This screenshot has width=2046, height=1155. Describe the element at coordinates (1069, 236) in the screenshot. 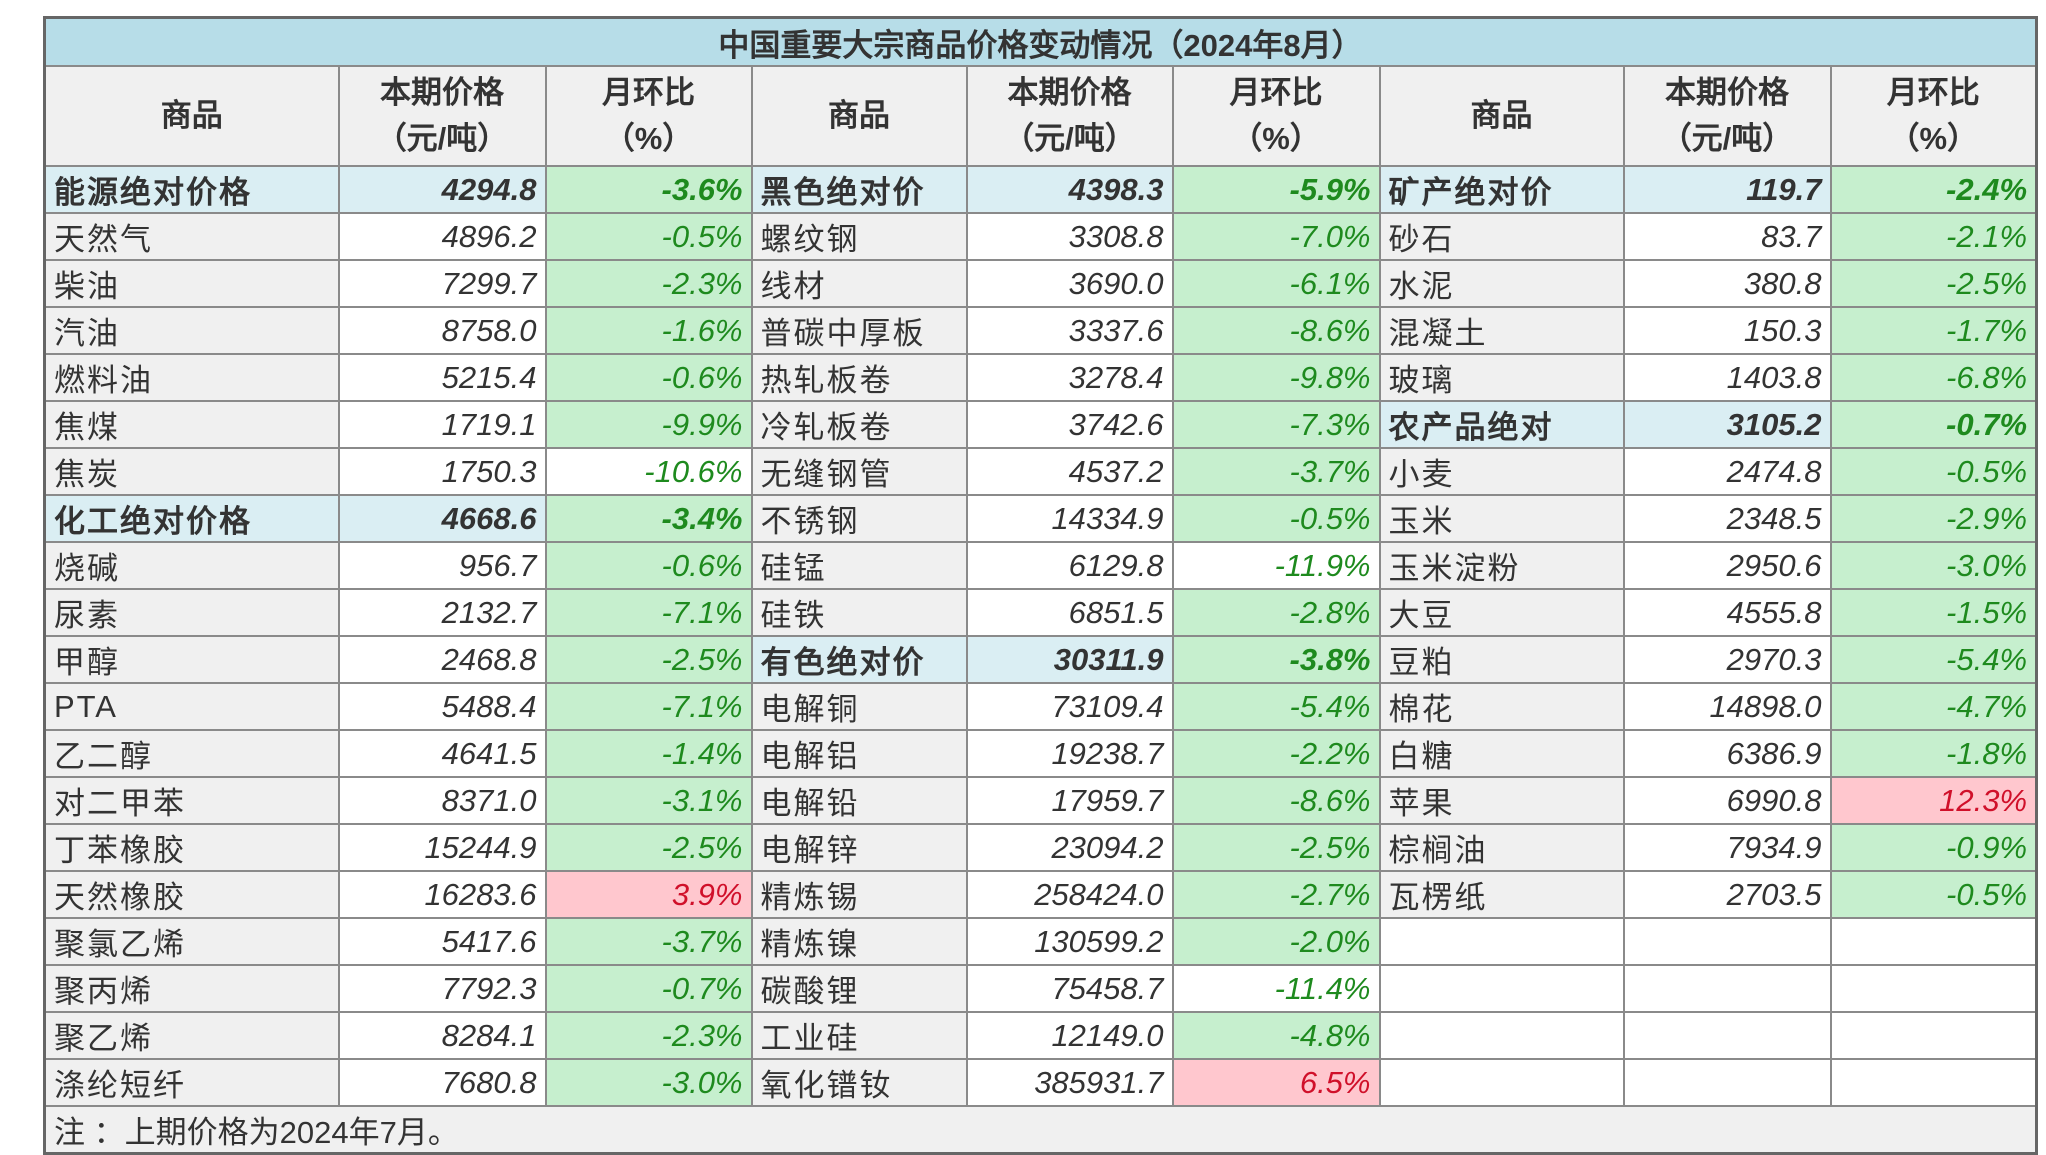

I see `current-price: 3308.8` at that location.